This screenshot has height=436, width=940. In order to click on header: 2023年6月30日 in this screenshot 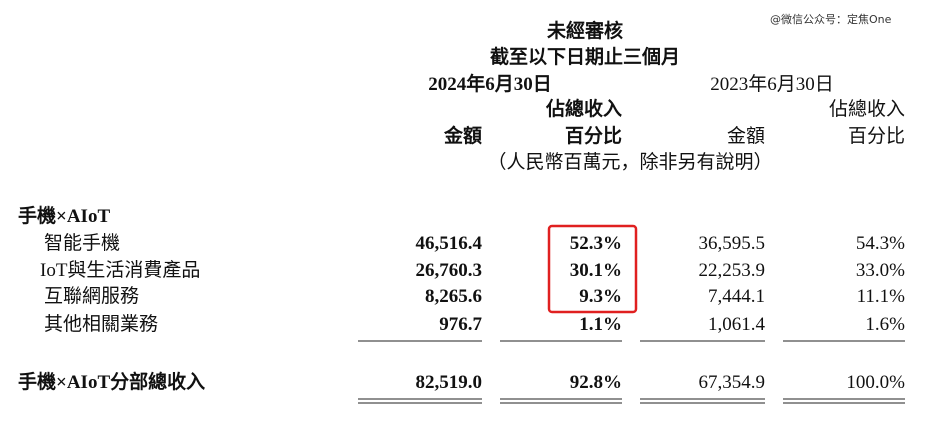, I will do `click(772, 84)`.